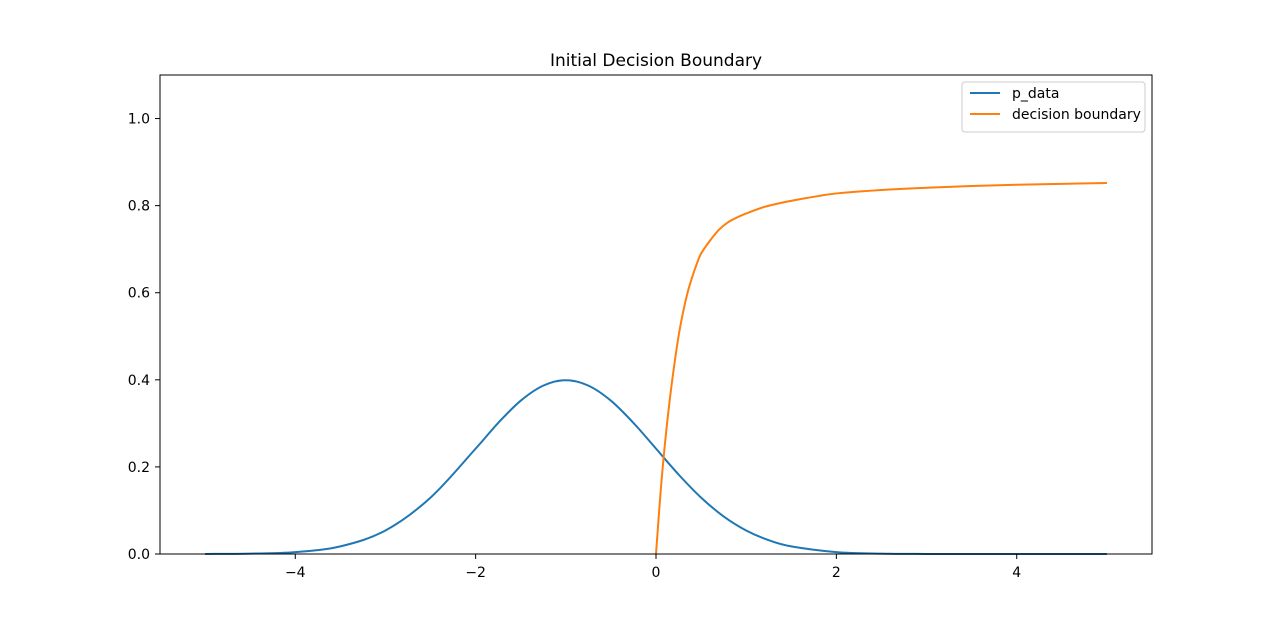 The height and width of the screenshot is (623, 1280). Describe the element at coordinates (1035, 94) in the screenshot. I see `legend-label-p-data: p_data` at that location.